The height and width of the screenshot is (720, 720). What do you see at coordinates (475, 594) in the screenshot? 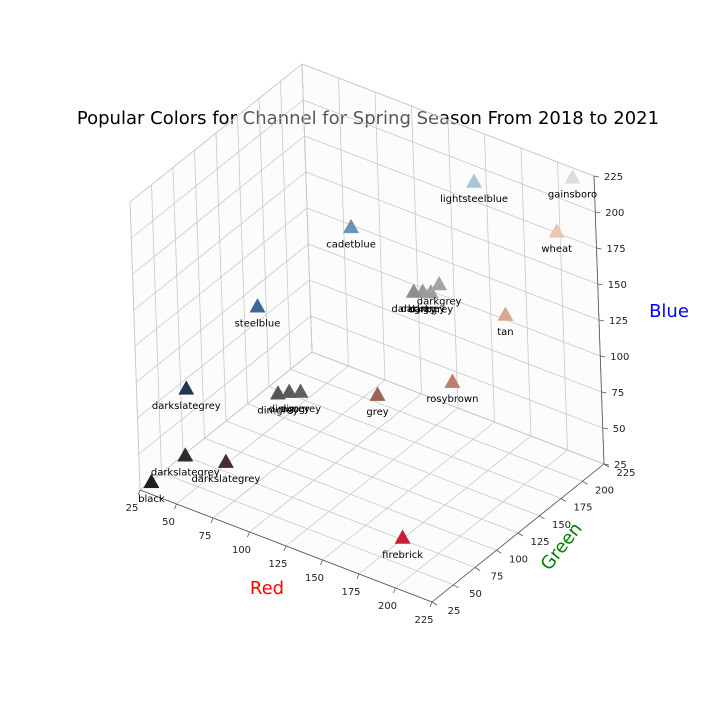
I see `y-tick-label: 50` at bounding box center [475, 594].